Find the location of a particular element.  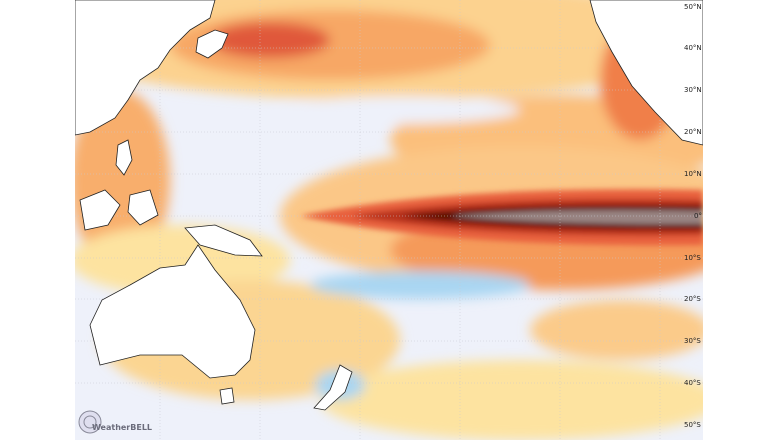

lat-label: 50°S is located at coordinates (692, 425).